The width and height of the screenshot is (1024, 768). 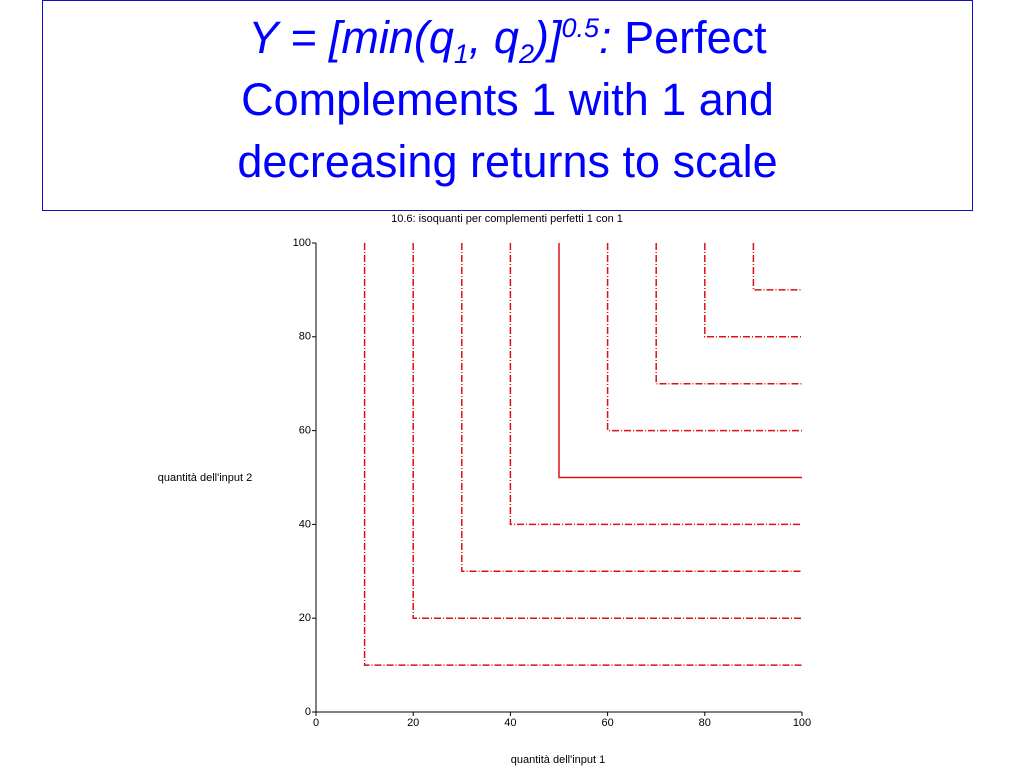 I want to click on x-tick-label: 0, so click(x=316, y=723).